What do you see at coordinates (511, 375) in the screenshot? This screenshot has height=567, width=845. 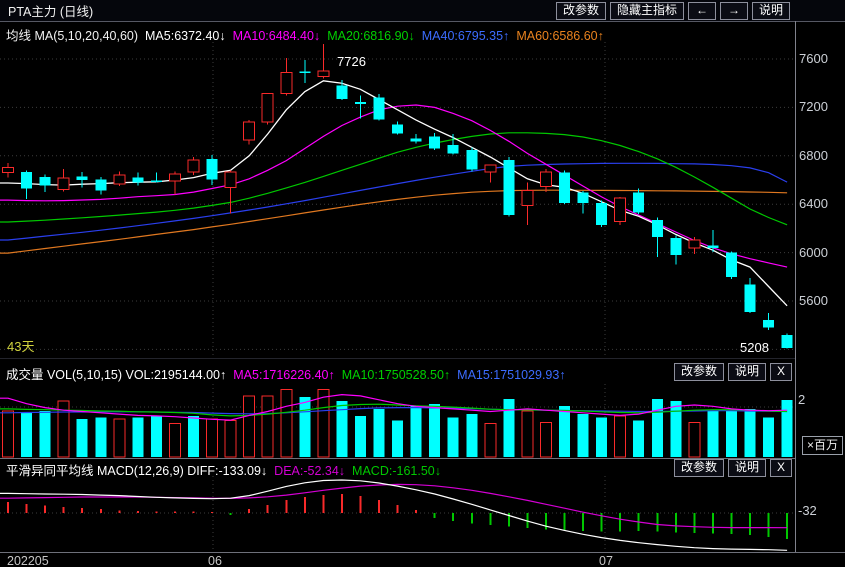 I see `indicator-value: MA15:1751029.93↑` at bounding box center [511, 375].